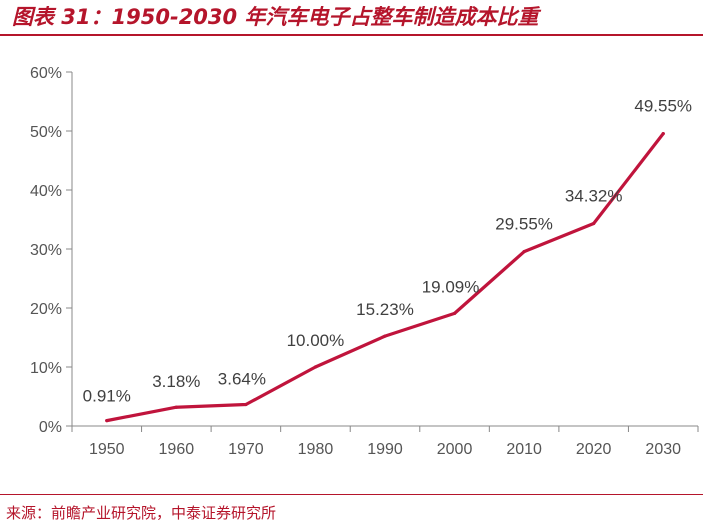 This screenshot has height=532, width=703. What do you see at coordinates (594, 449) in the screenshot?
I see `x-tick-label: 2020` at bounding box center [594, 449].